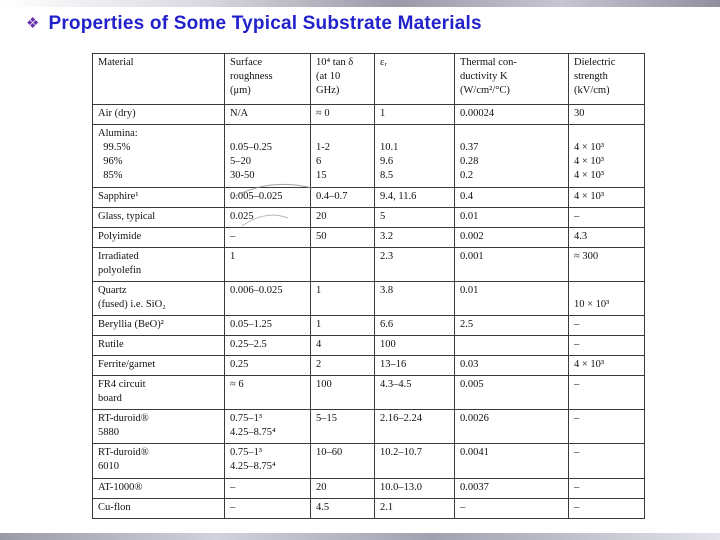  Describe the element at coordinates (342, 79) in the screenshot. I see `column-header: 10⁴ tan δ (at 10 GHz)` at that location.